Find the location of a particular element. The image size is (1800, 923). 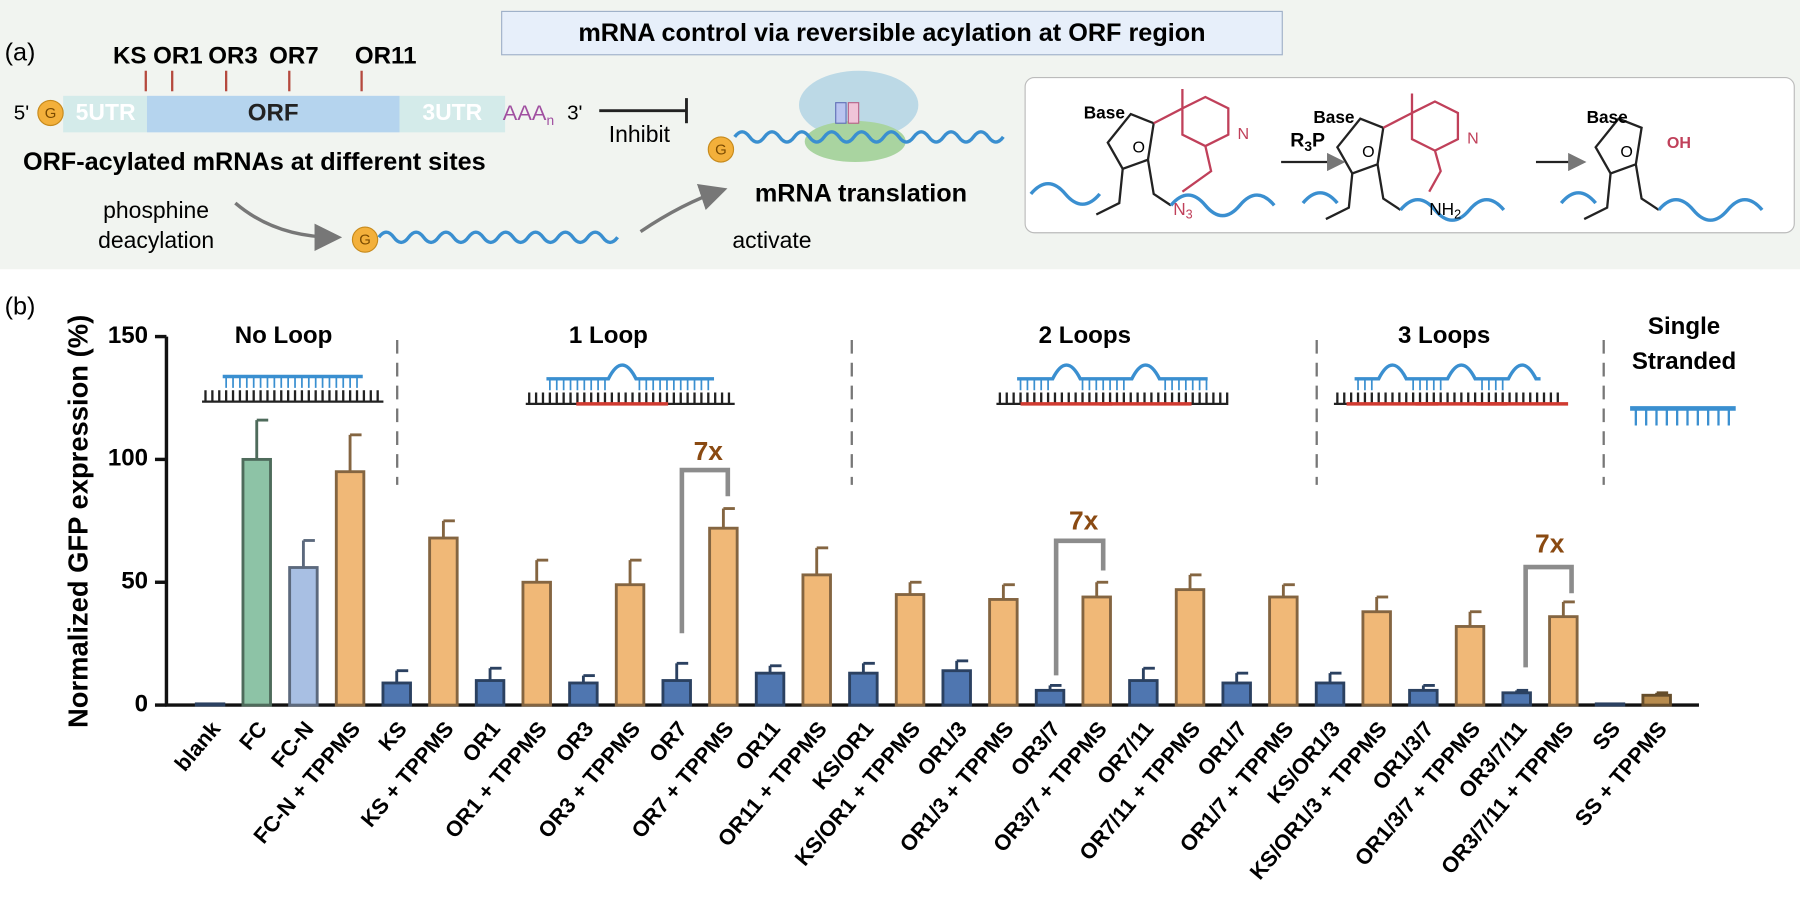

activate: activate is located at coordinates (771, 240).